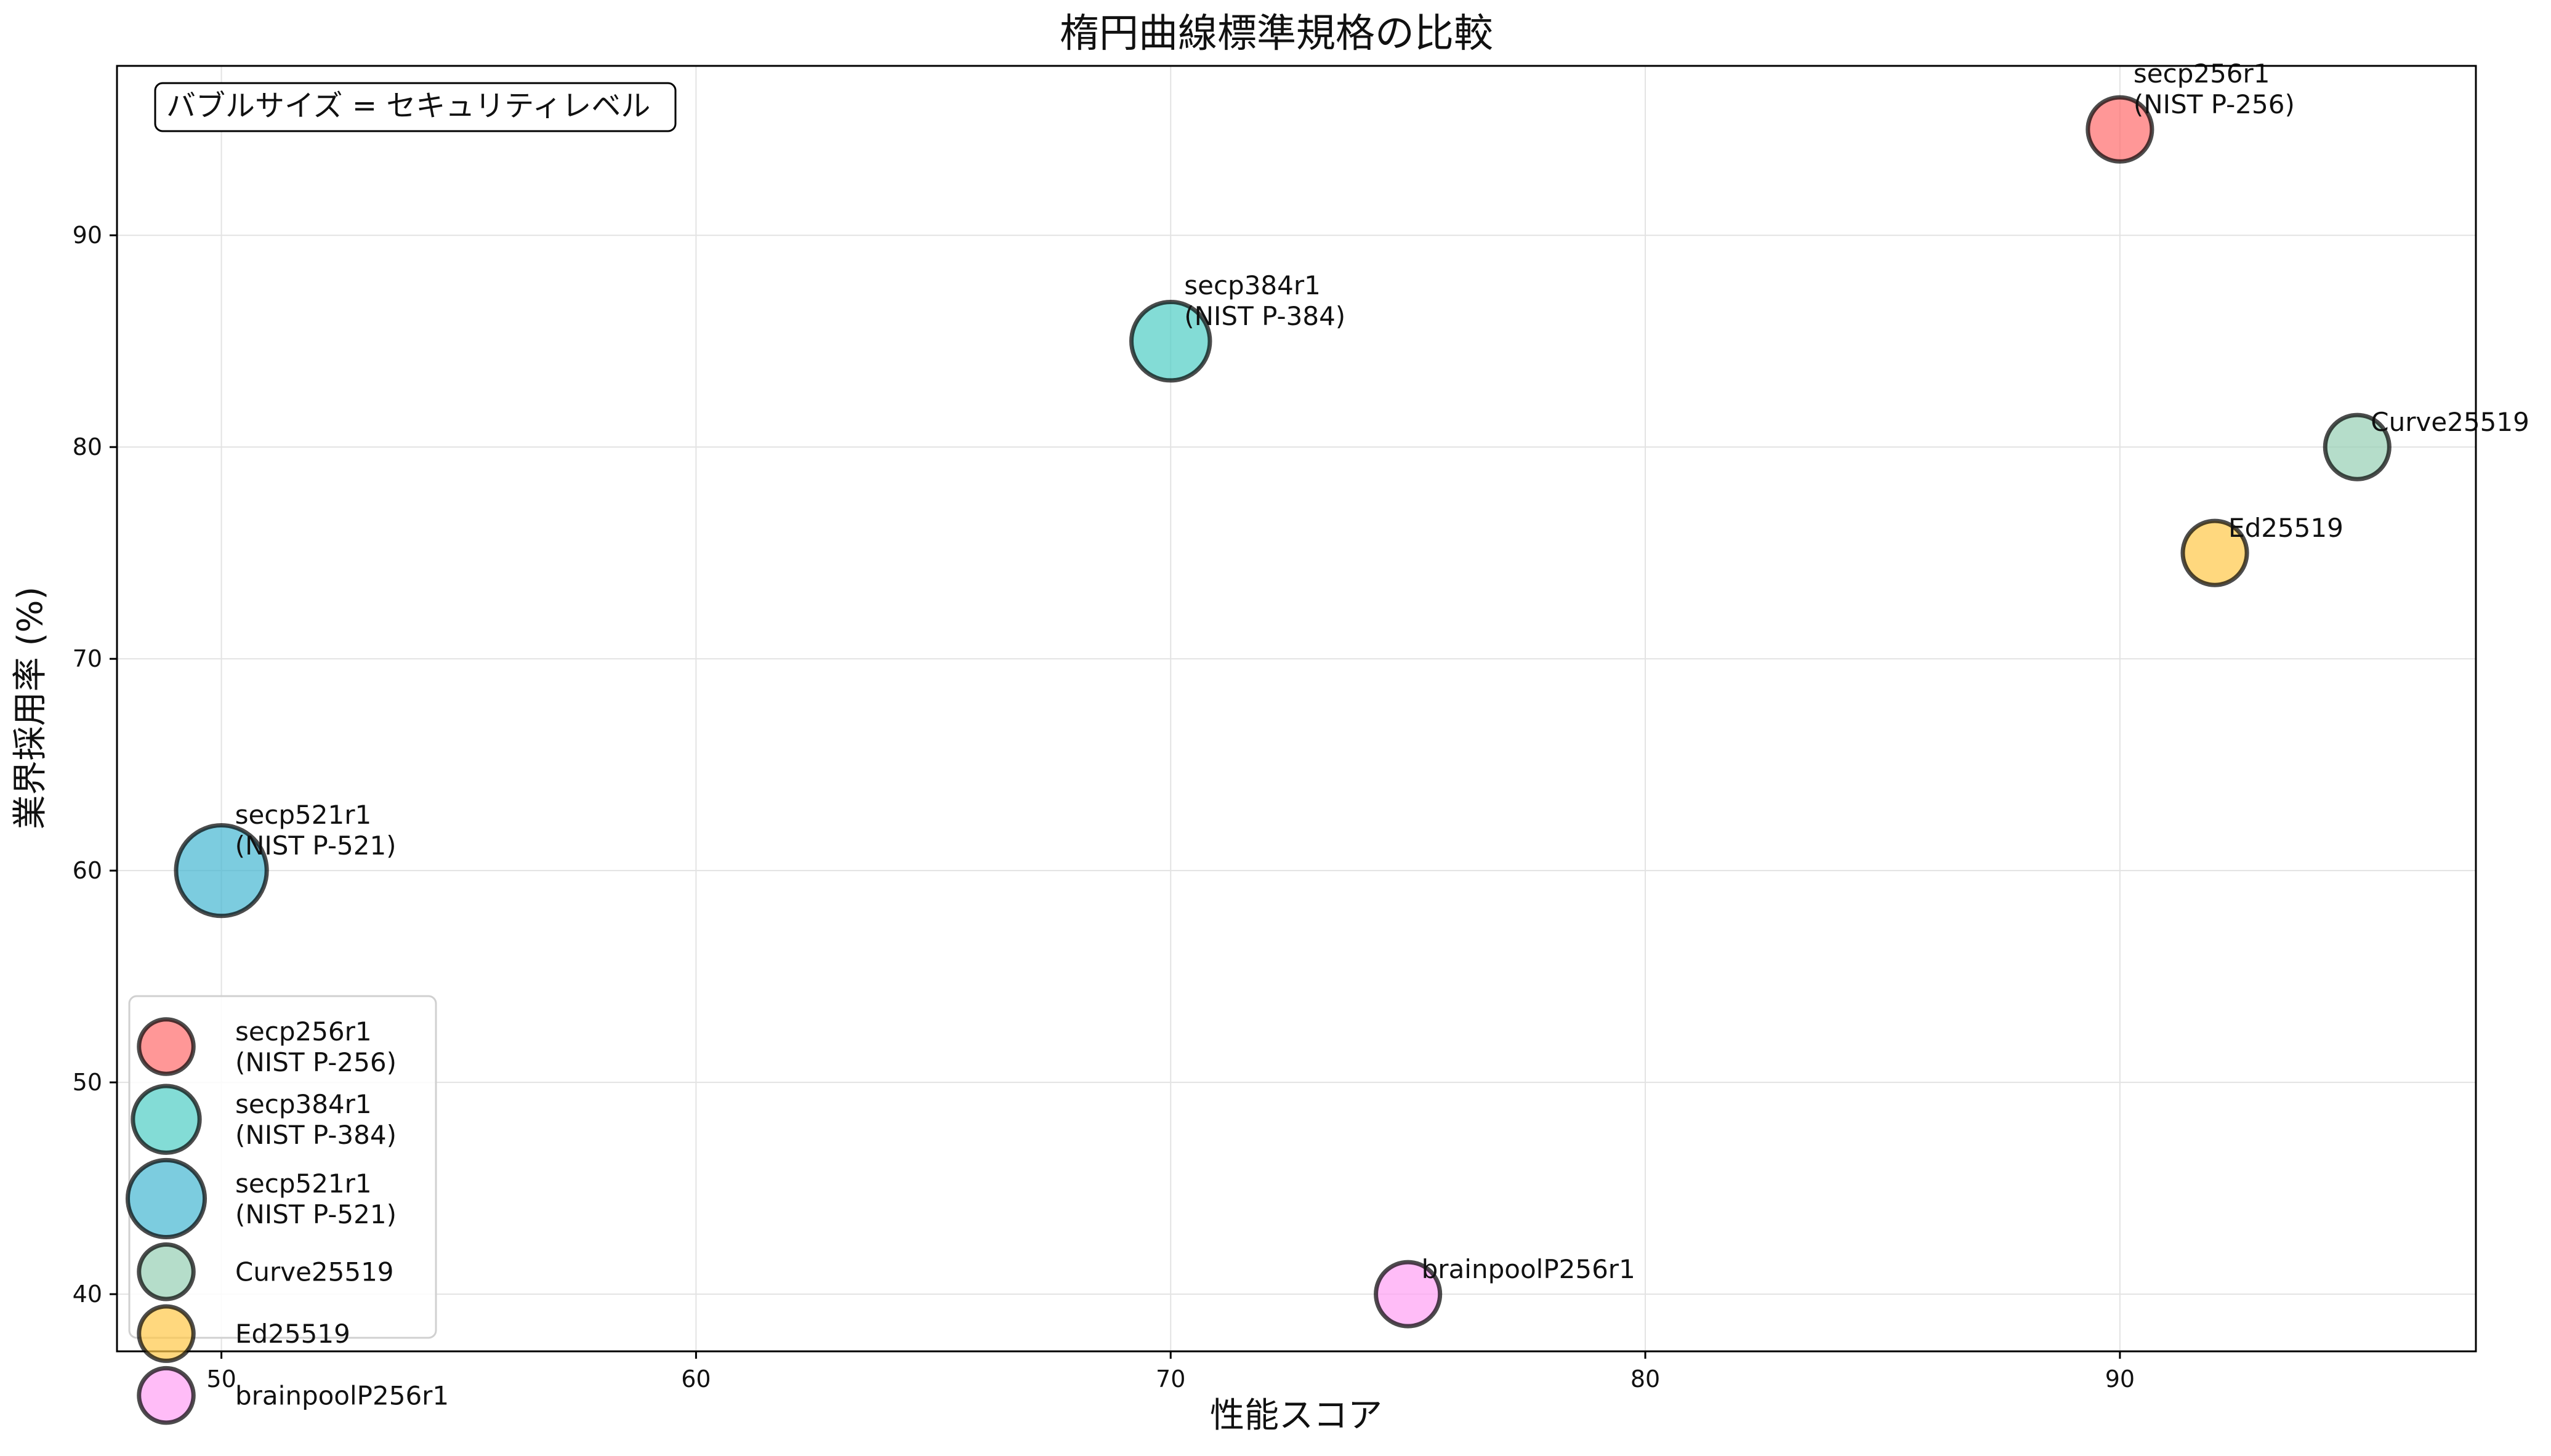 This screenshot has height=1456, width=2551. I want to click on y-tick-label: 60, so click(87, 871).